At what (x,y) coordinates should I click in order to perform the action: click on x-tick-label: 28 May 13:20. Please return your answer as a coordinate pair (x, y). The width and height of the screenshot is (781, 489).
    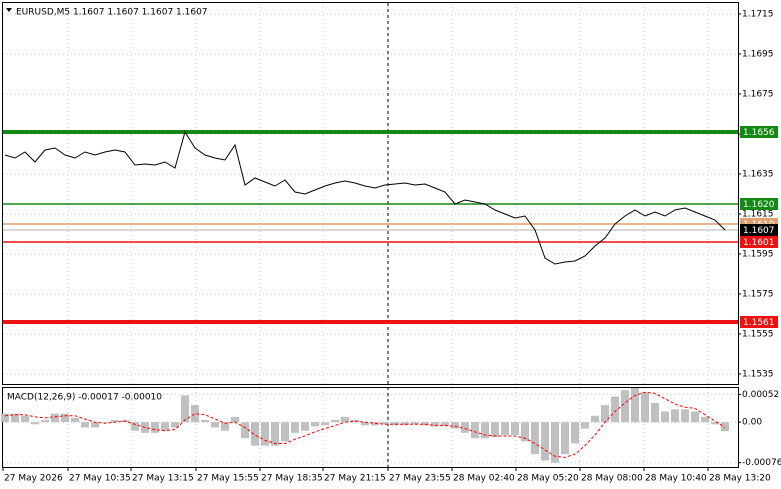
    Looking at the image, I should click on (740, 479).